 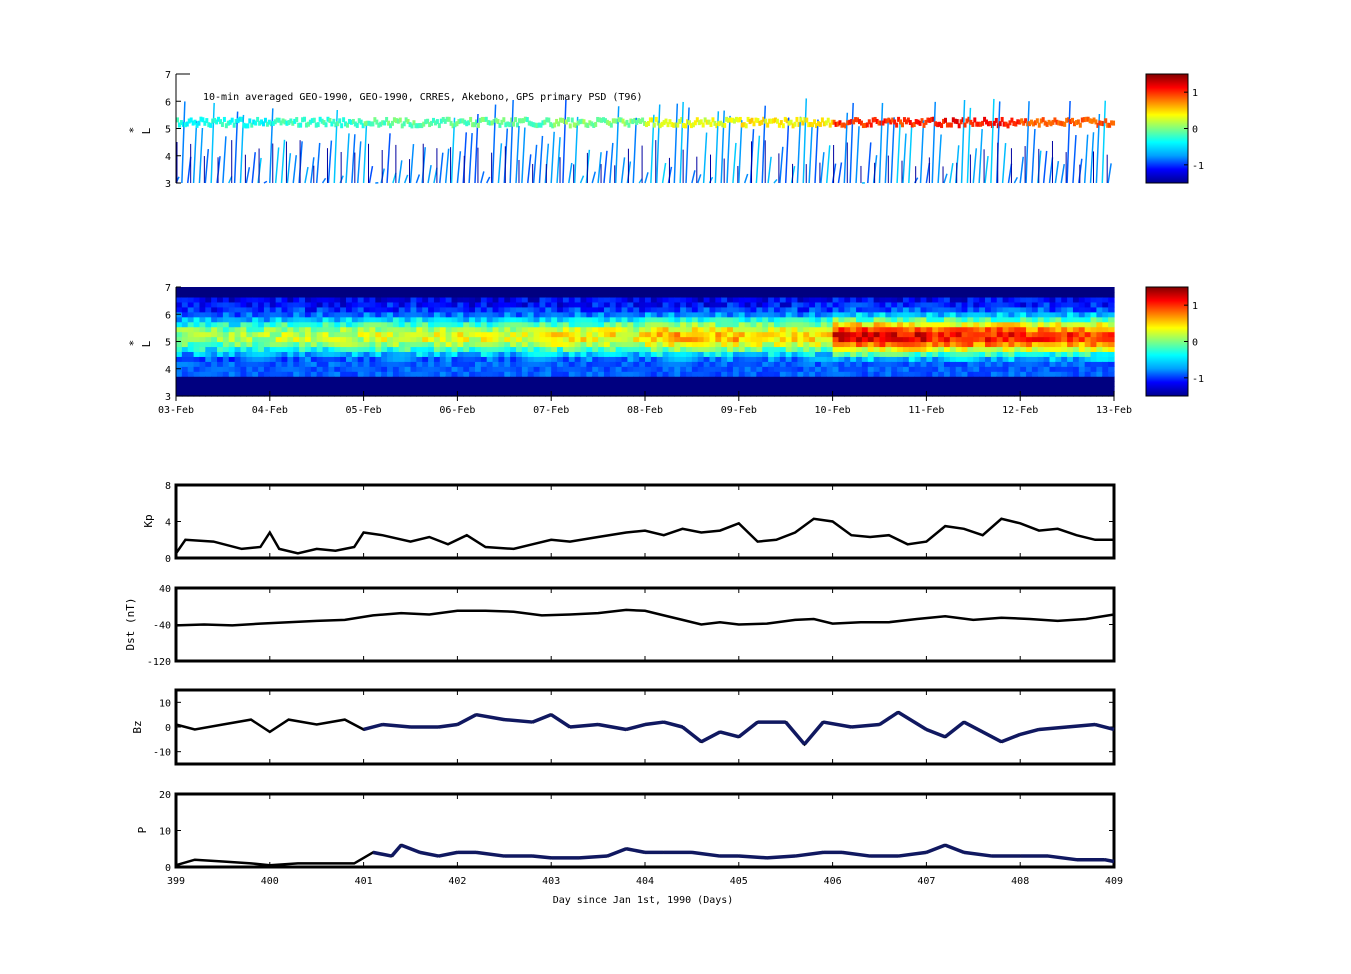 What do you see at coordinates (1109, 860) in the screenshot?
I see `series-hires-segment` at bounding box center [1109, 860].